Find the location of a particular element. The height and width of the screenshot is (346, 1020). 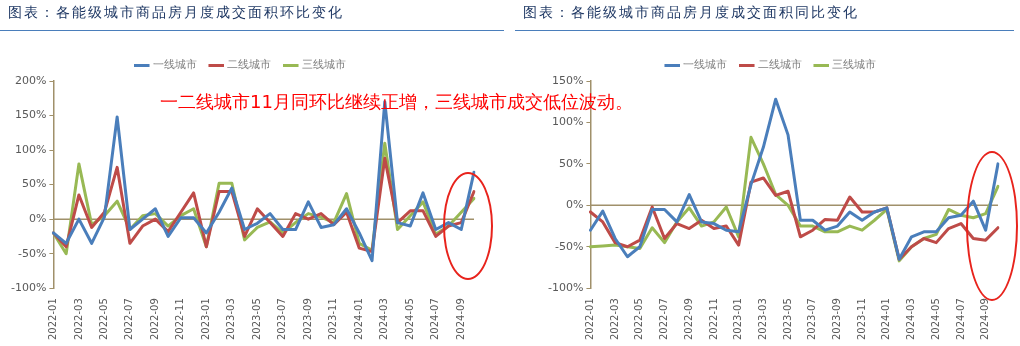

chart-title: 图表：各能级城市商品房月度成交面积环比变化 is located at coordinates (176, 13).